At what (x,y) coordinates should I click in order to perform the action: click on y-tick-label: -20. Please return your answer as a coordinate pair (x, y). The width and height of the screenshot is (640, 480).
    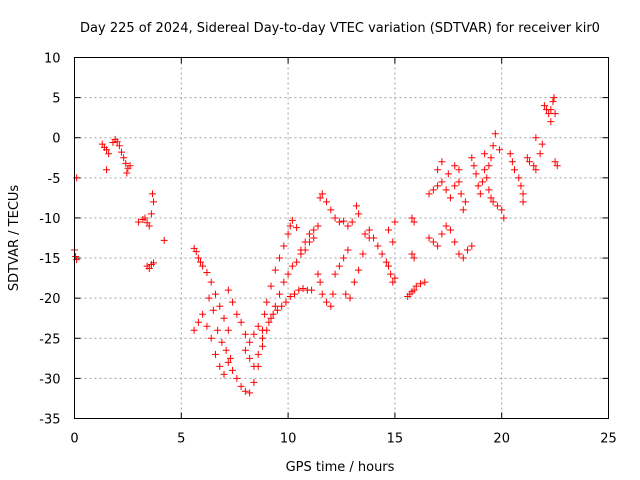
    Looking at the image, I should click on (49, 299).